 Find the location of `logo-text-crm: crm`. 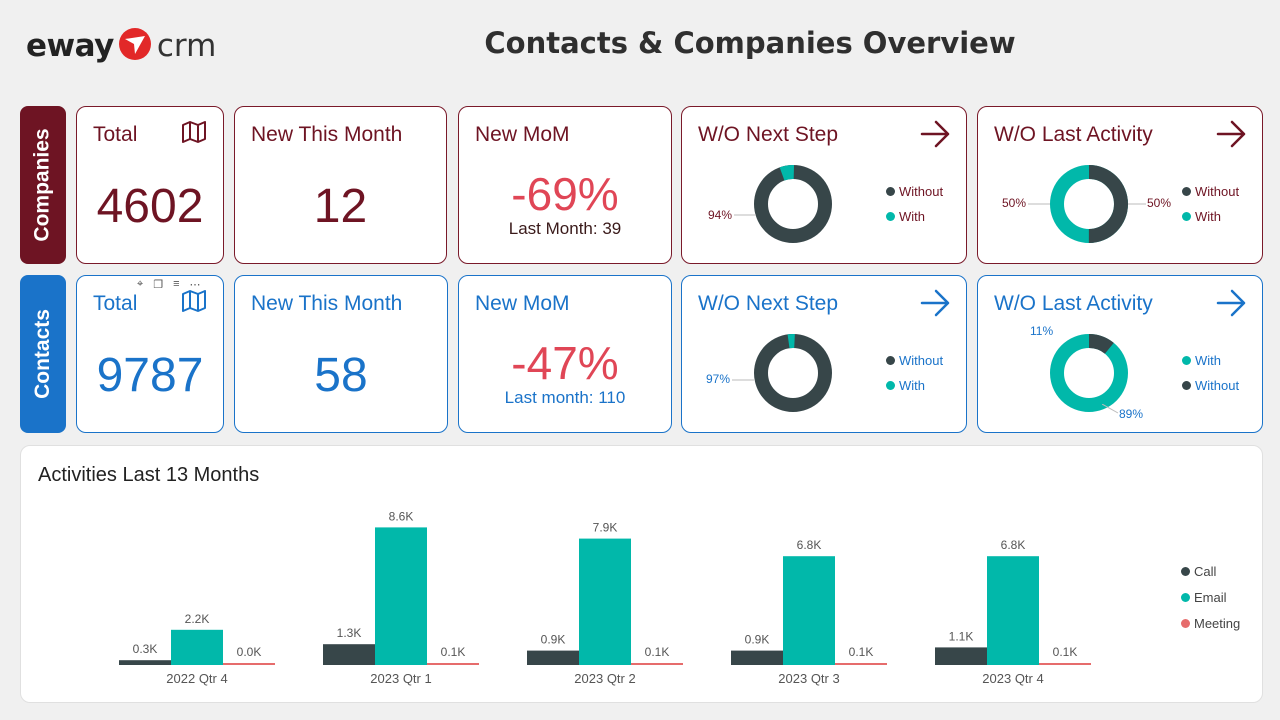

logo-text-crm: crm is located at coordinates (186, 46).